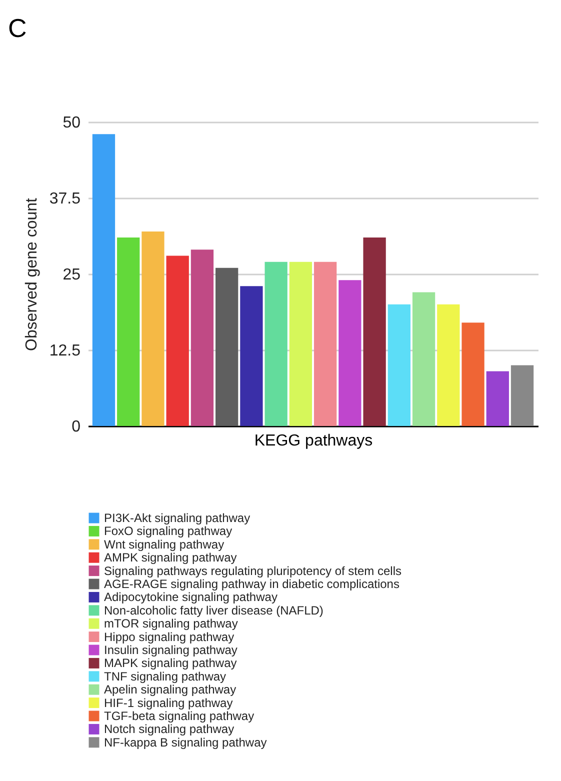 This screenshot has height=781, width=561. What do you see at coordinates (179, 716) in the screenshot?
I see `legend-label: TGF-beta signaling pathway` at bounding box center [179, 716].